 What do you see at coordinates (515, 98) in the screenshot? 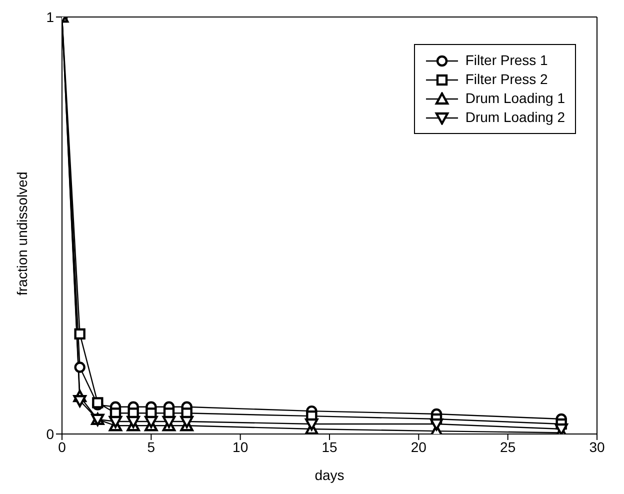
I see `legend-label: Drum Loading 1` at bounding box center [515, 98].